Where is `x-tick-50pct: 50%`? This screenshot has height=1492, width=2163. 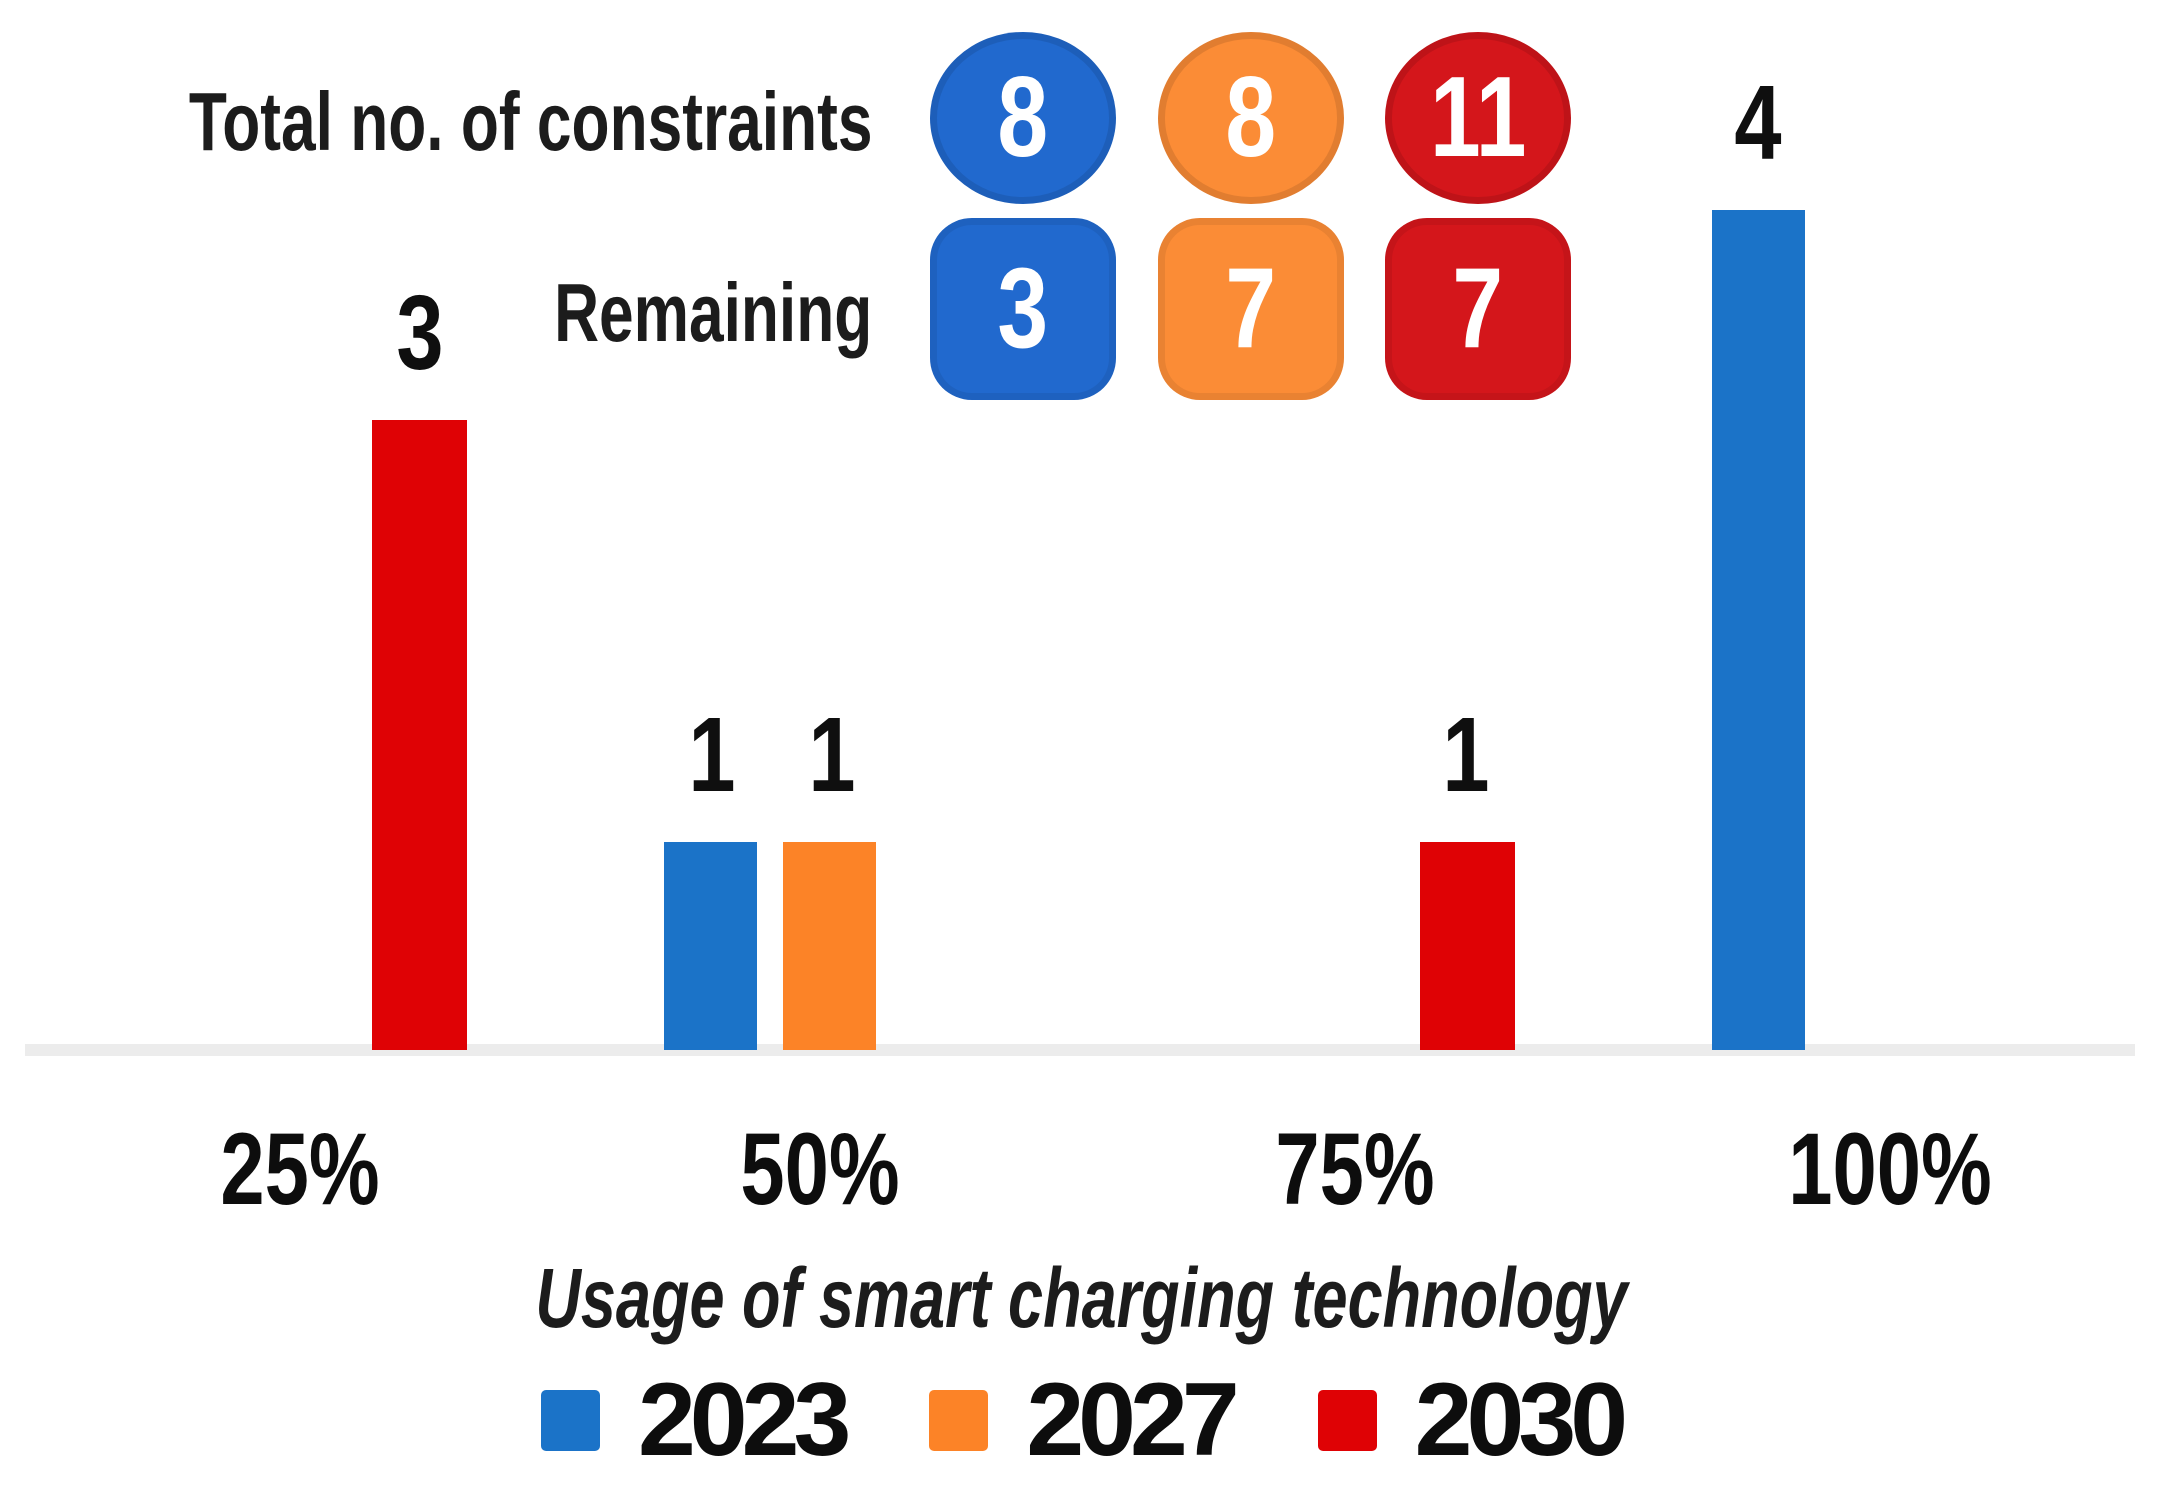
x-tick-50pct: 50% is located at coordinates (820, 1169).